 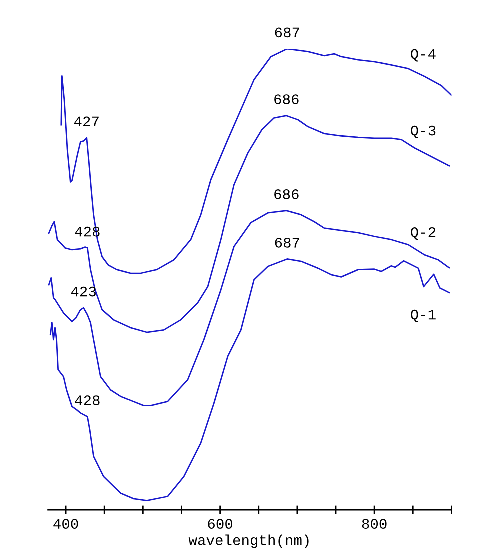 I want to click on annotation: 427, so click(x=86, y=121).